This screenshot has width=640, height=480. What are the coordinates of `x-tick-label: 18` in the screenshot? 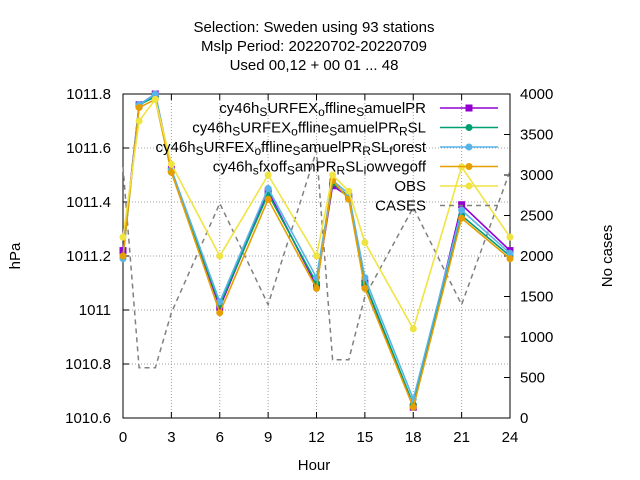 It's located at (413, 437).